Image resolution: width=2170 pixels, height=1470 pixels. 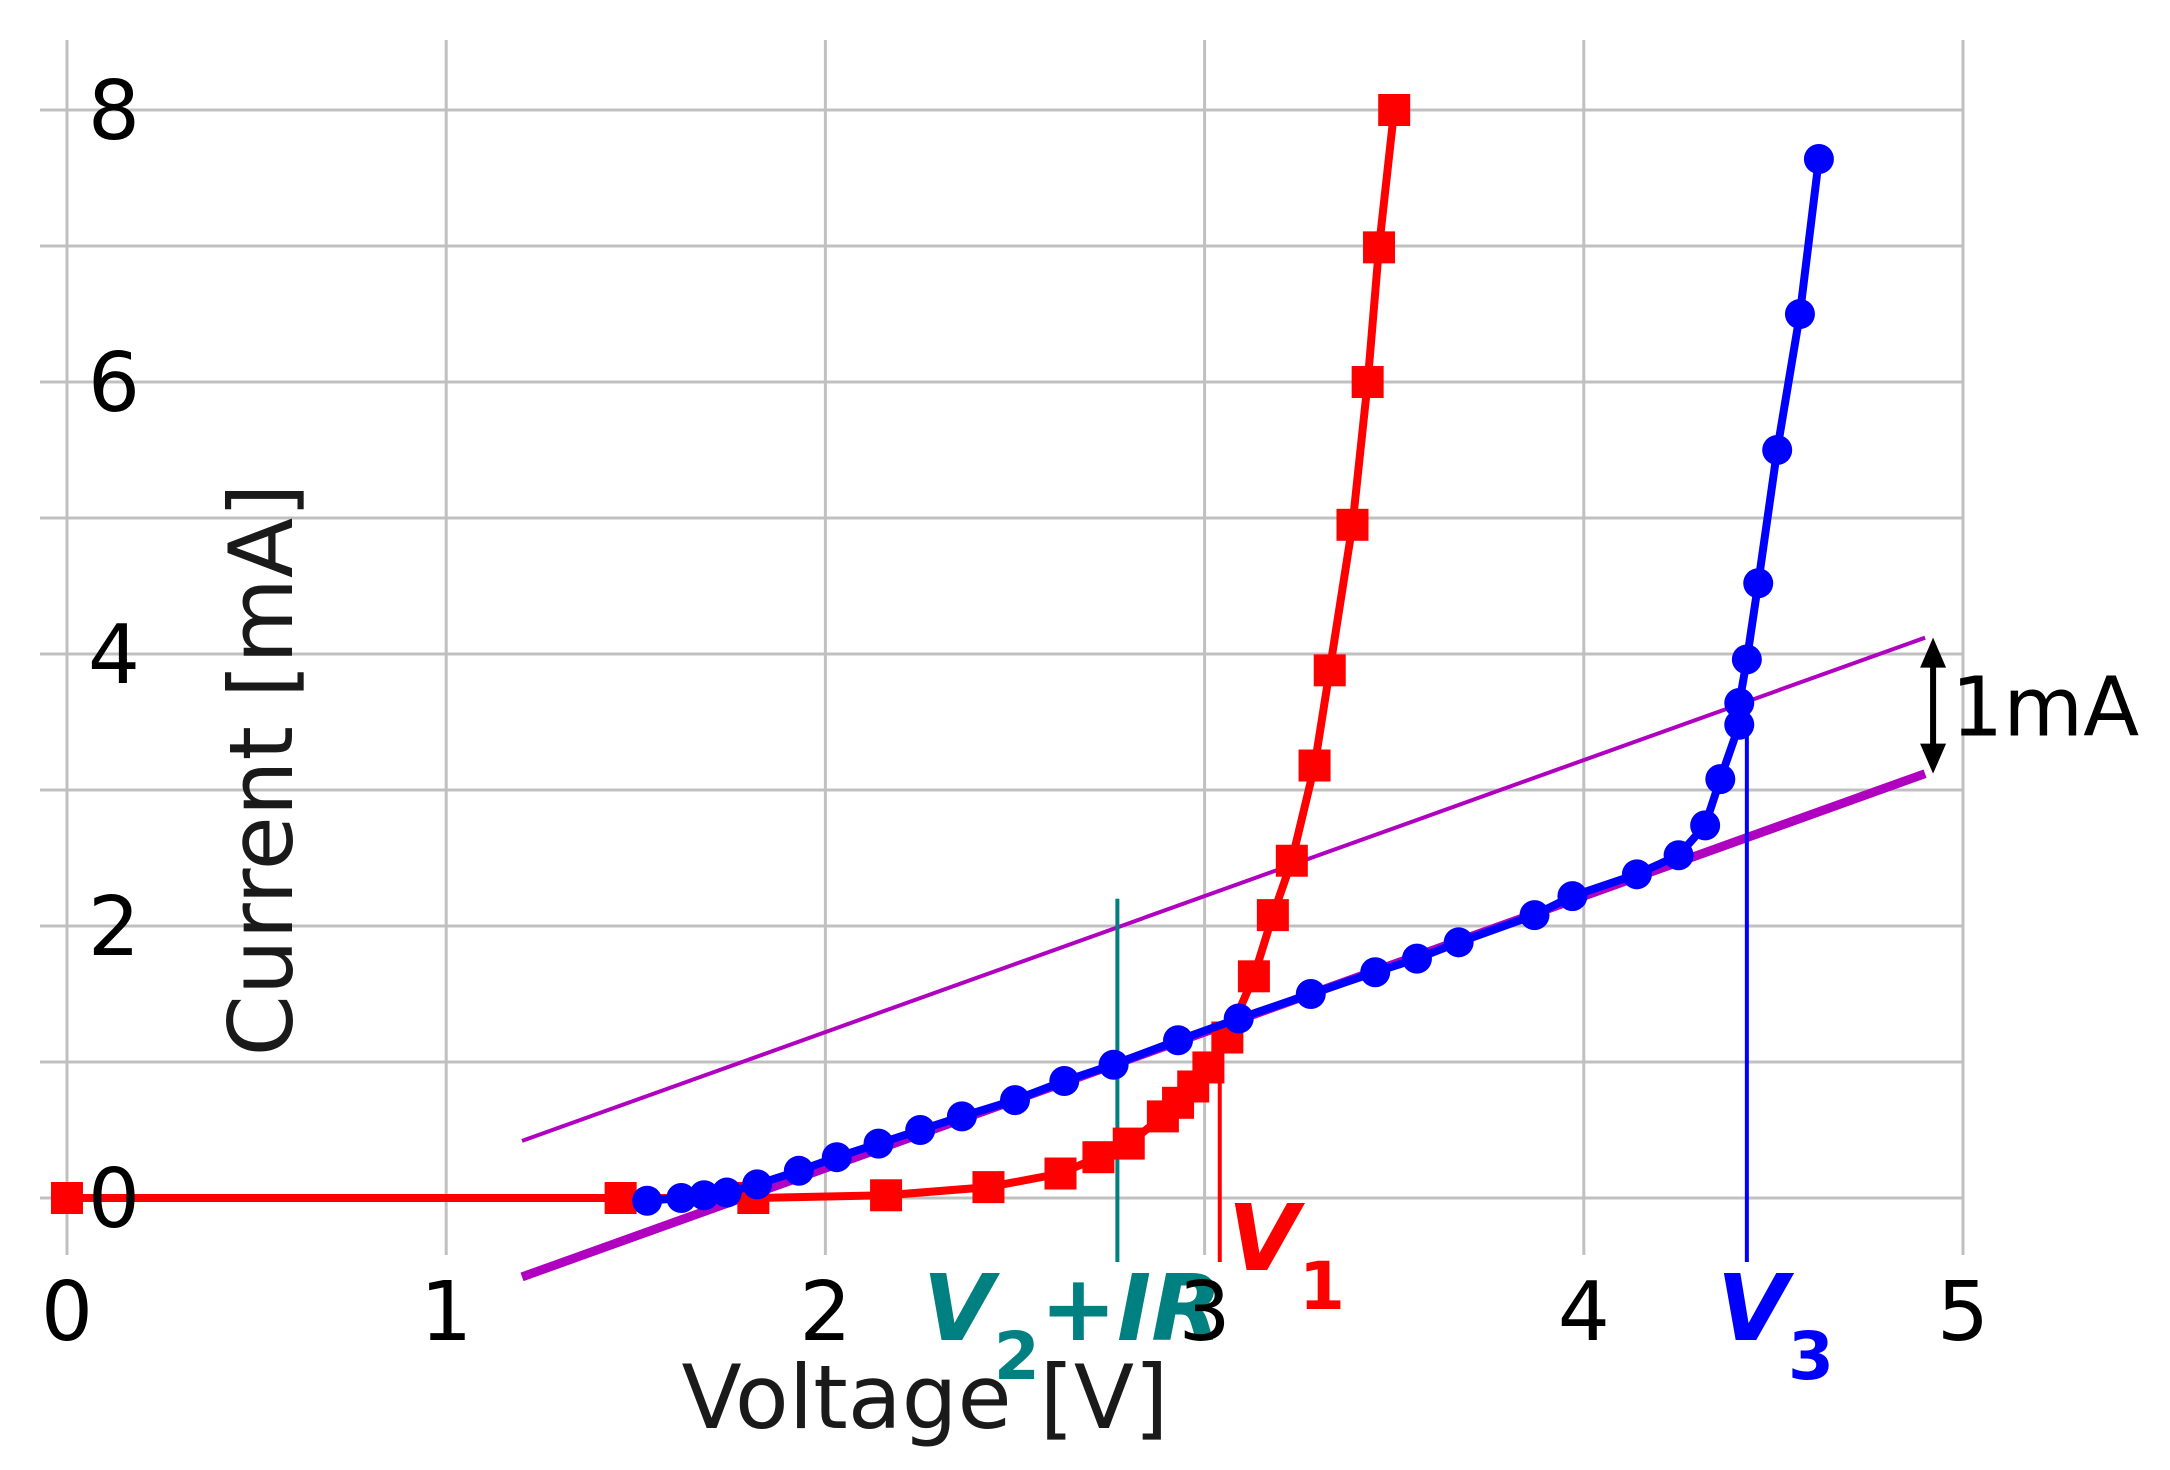 What do you see at coordinates (1072, 1325) in the screenshot?
I see `voltage-marker-label: V2+IR` at bounding box center [1072, 1325].